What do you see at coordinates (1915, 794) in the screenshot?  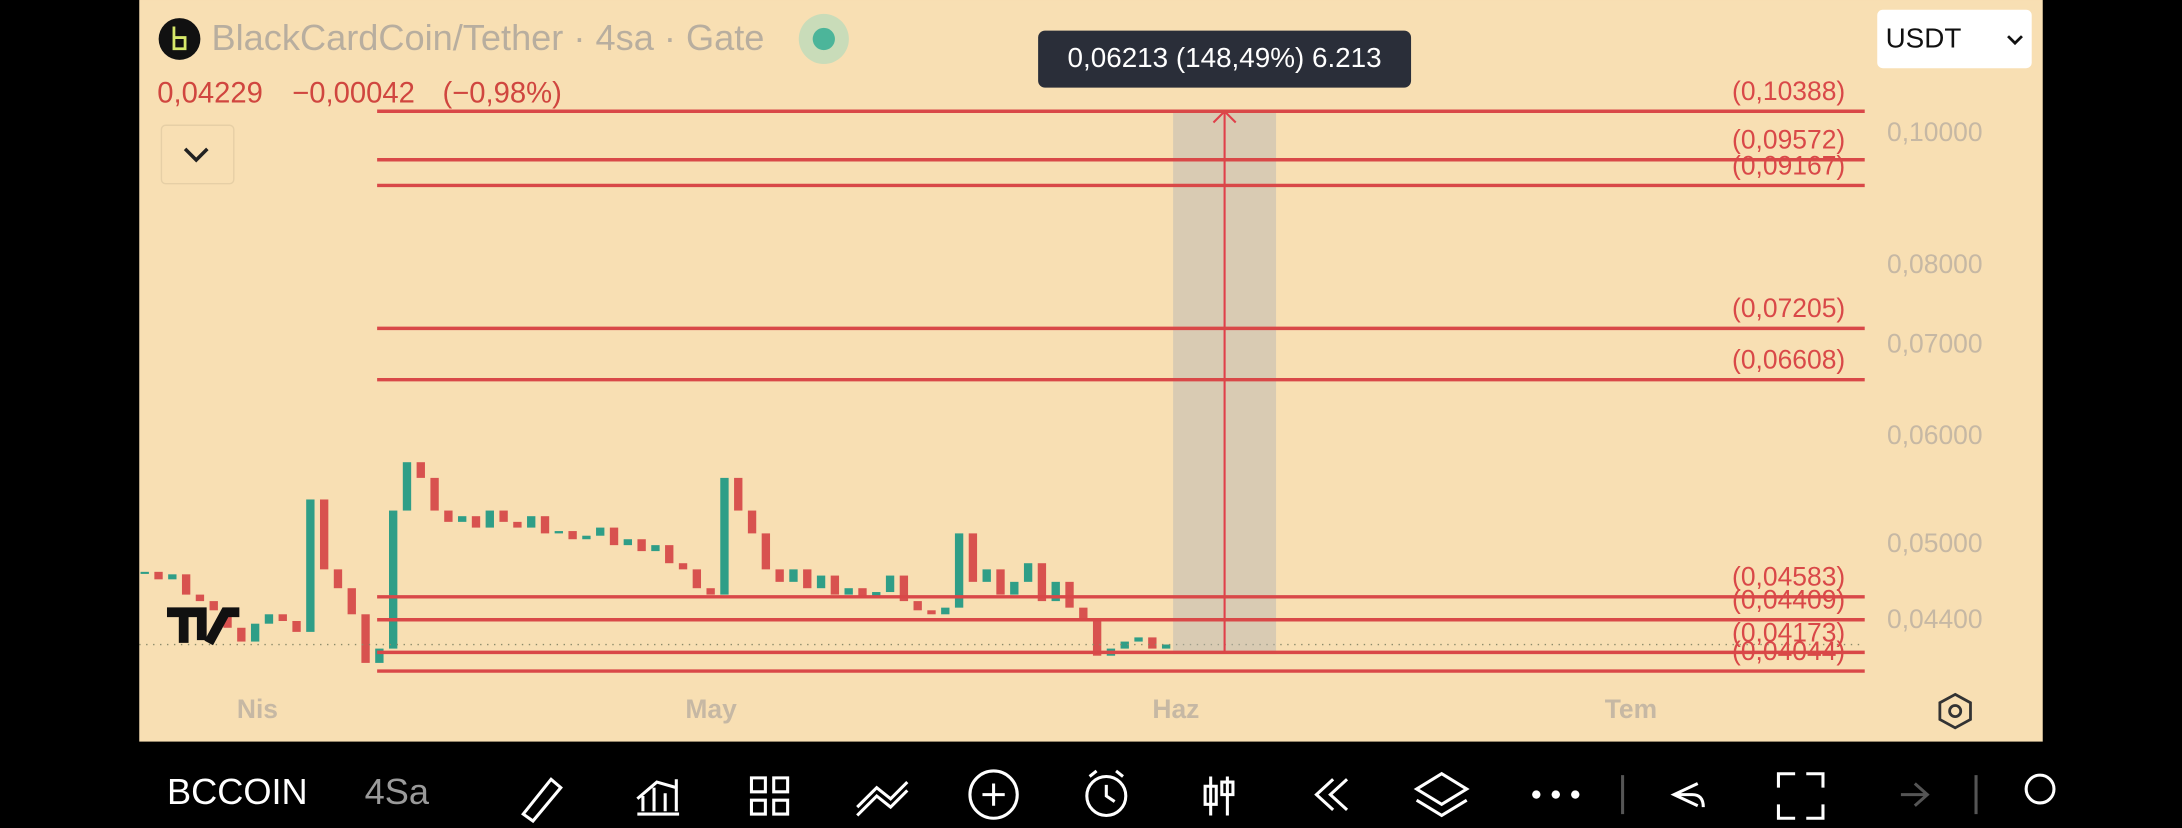 I see `redo-icon` at bounding box center [1915, 794].